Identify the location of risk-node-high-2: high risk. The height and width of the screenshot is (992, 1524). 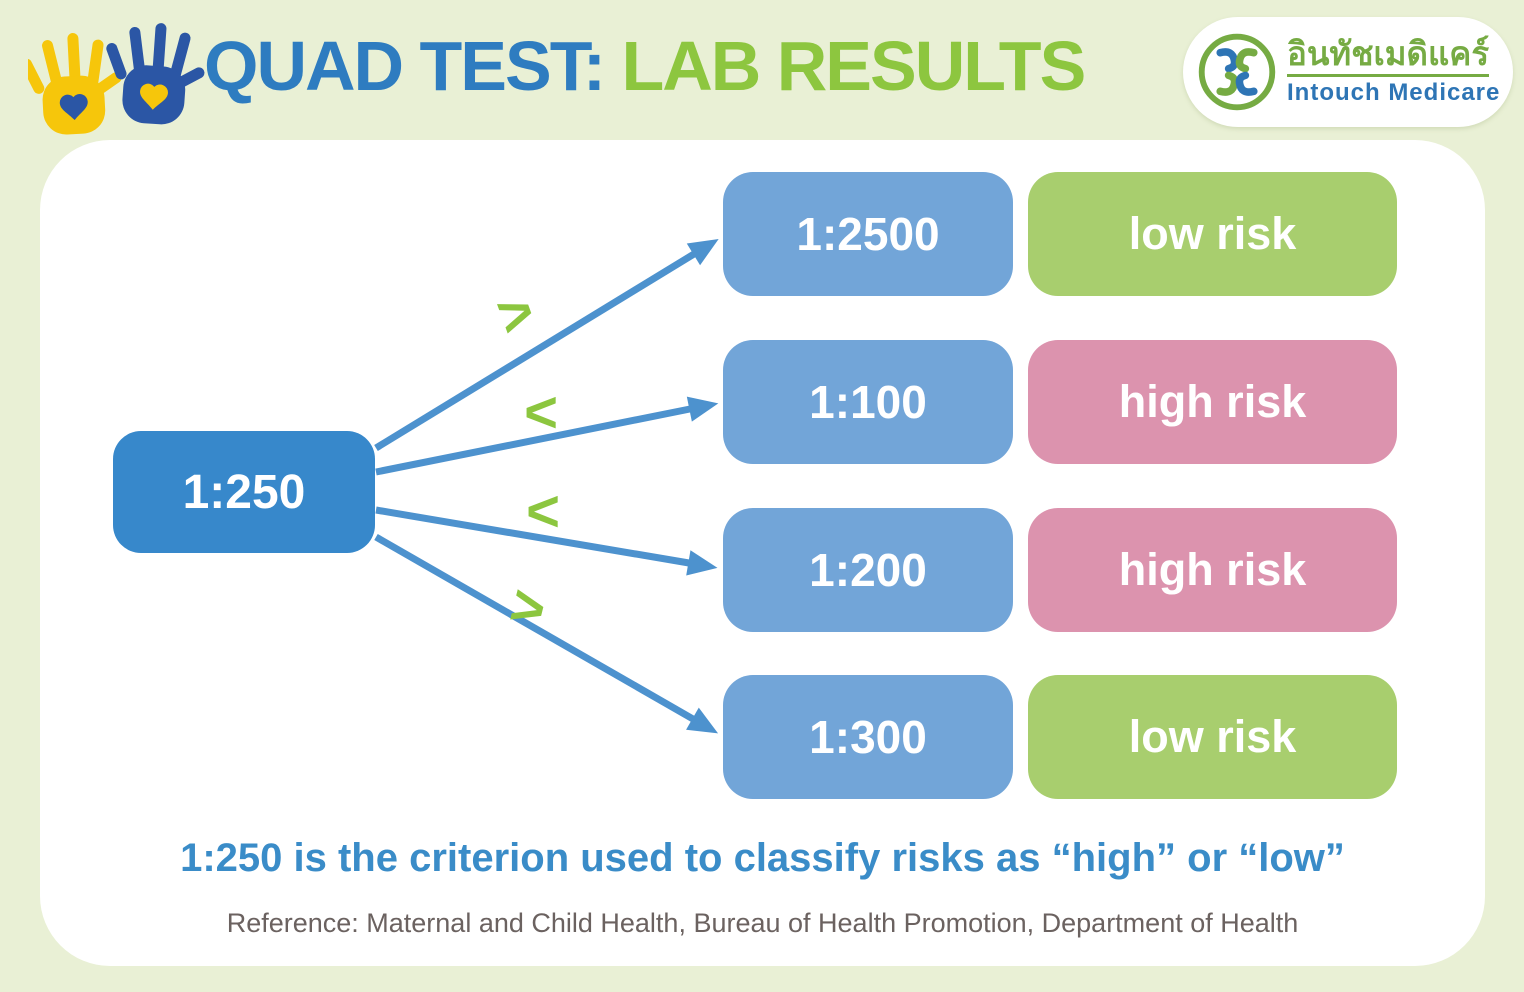
(1212, 570).